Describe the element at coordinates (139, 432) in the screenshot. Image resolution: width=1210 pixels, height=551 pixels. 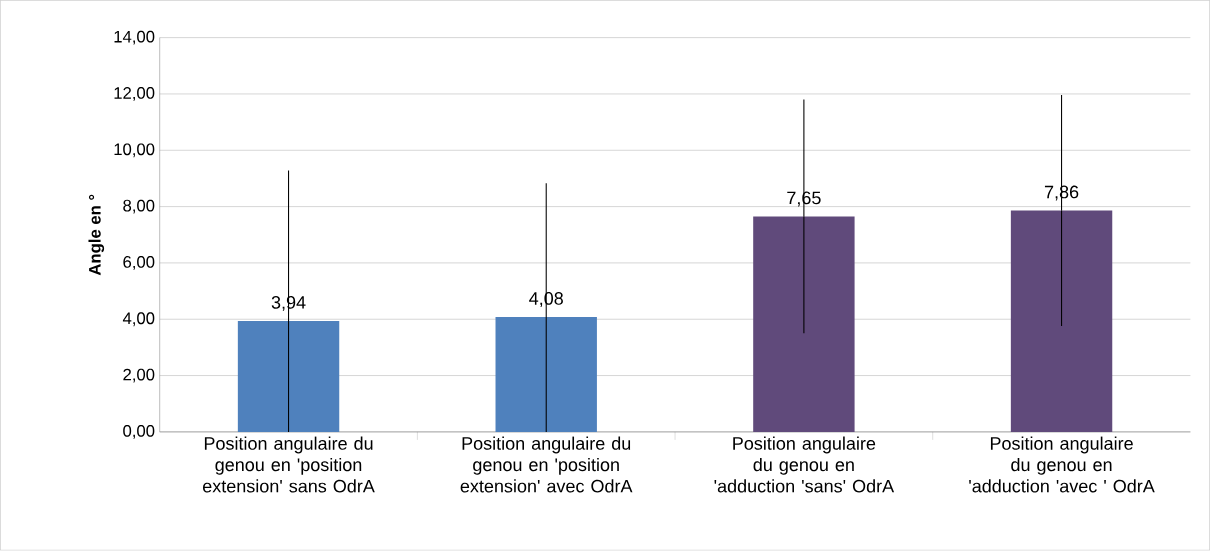
I see `y-tick-label: 0,00` at that location.